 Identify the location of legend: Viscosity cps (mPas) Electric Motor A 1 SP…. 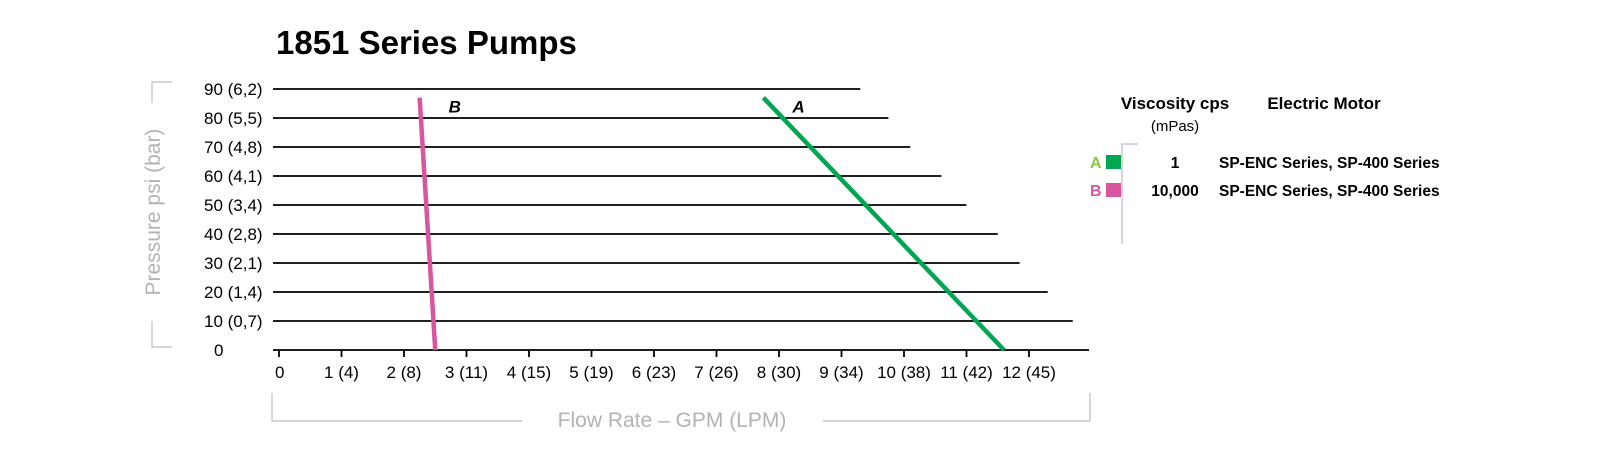
(1265, 169).